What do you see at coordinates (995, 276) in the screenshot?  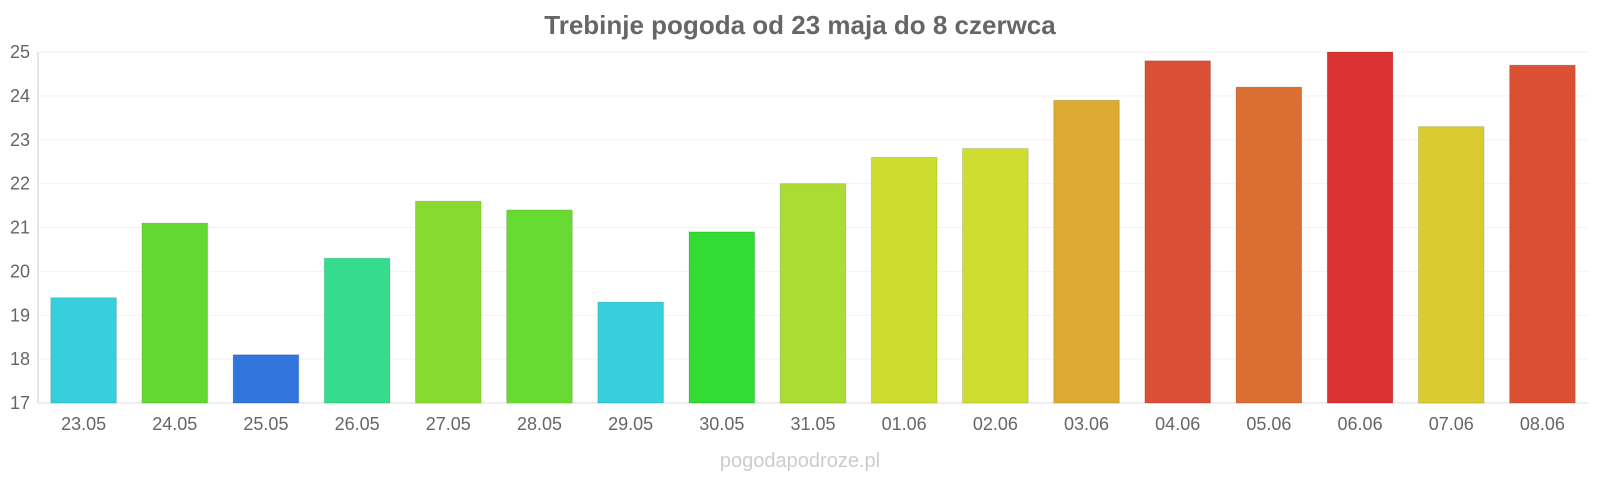 I see `bar-02.06` at bounding box center [995, 276].